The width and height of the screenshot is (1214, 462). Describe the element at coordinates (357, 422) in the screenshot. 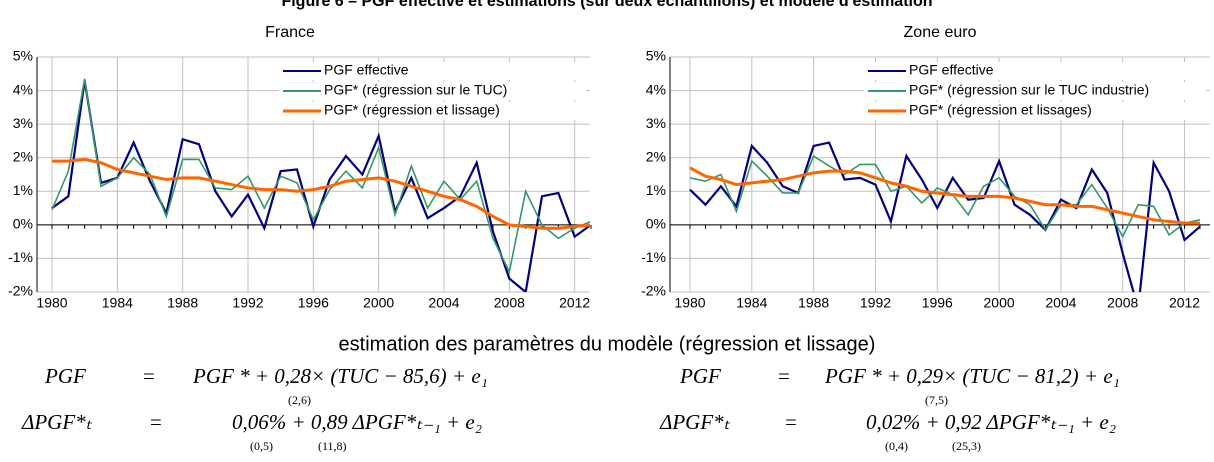

I see `equation-rhs: 0,06% + 0,89 ΔPGF*ₜ₋₁ + e₂` at that location.